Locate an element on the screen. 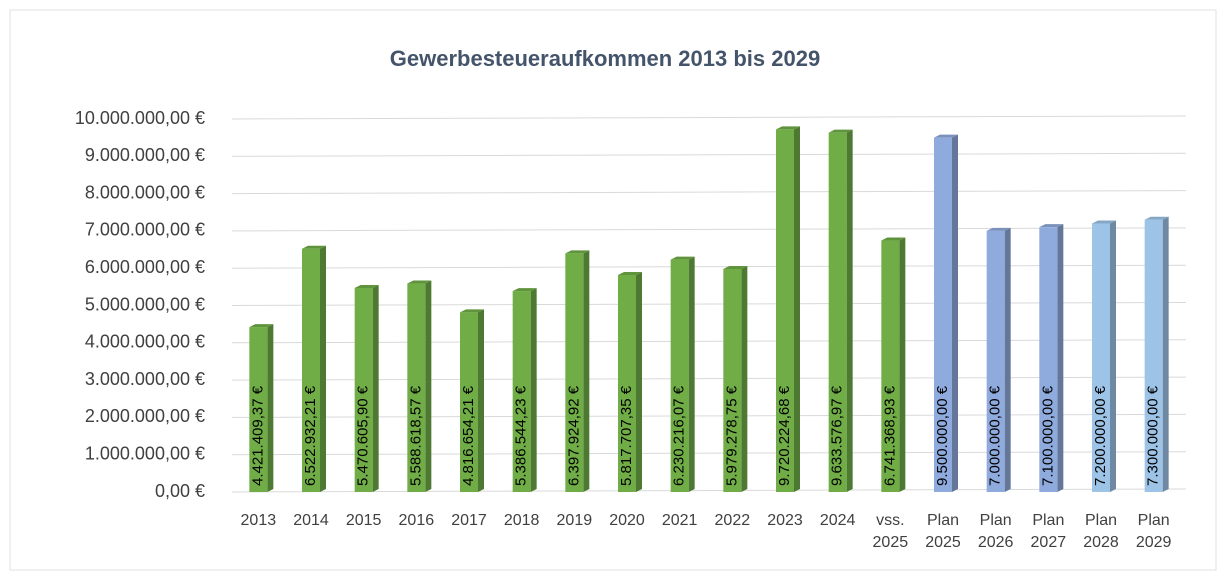  y-tick-label: 2.000.000,00 € is located at coordinates (145, 416).